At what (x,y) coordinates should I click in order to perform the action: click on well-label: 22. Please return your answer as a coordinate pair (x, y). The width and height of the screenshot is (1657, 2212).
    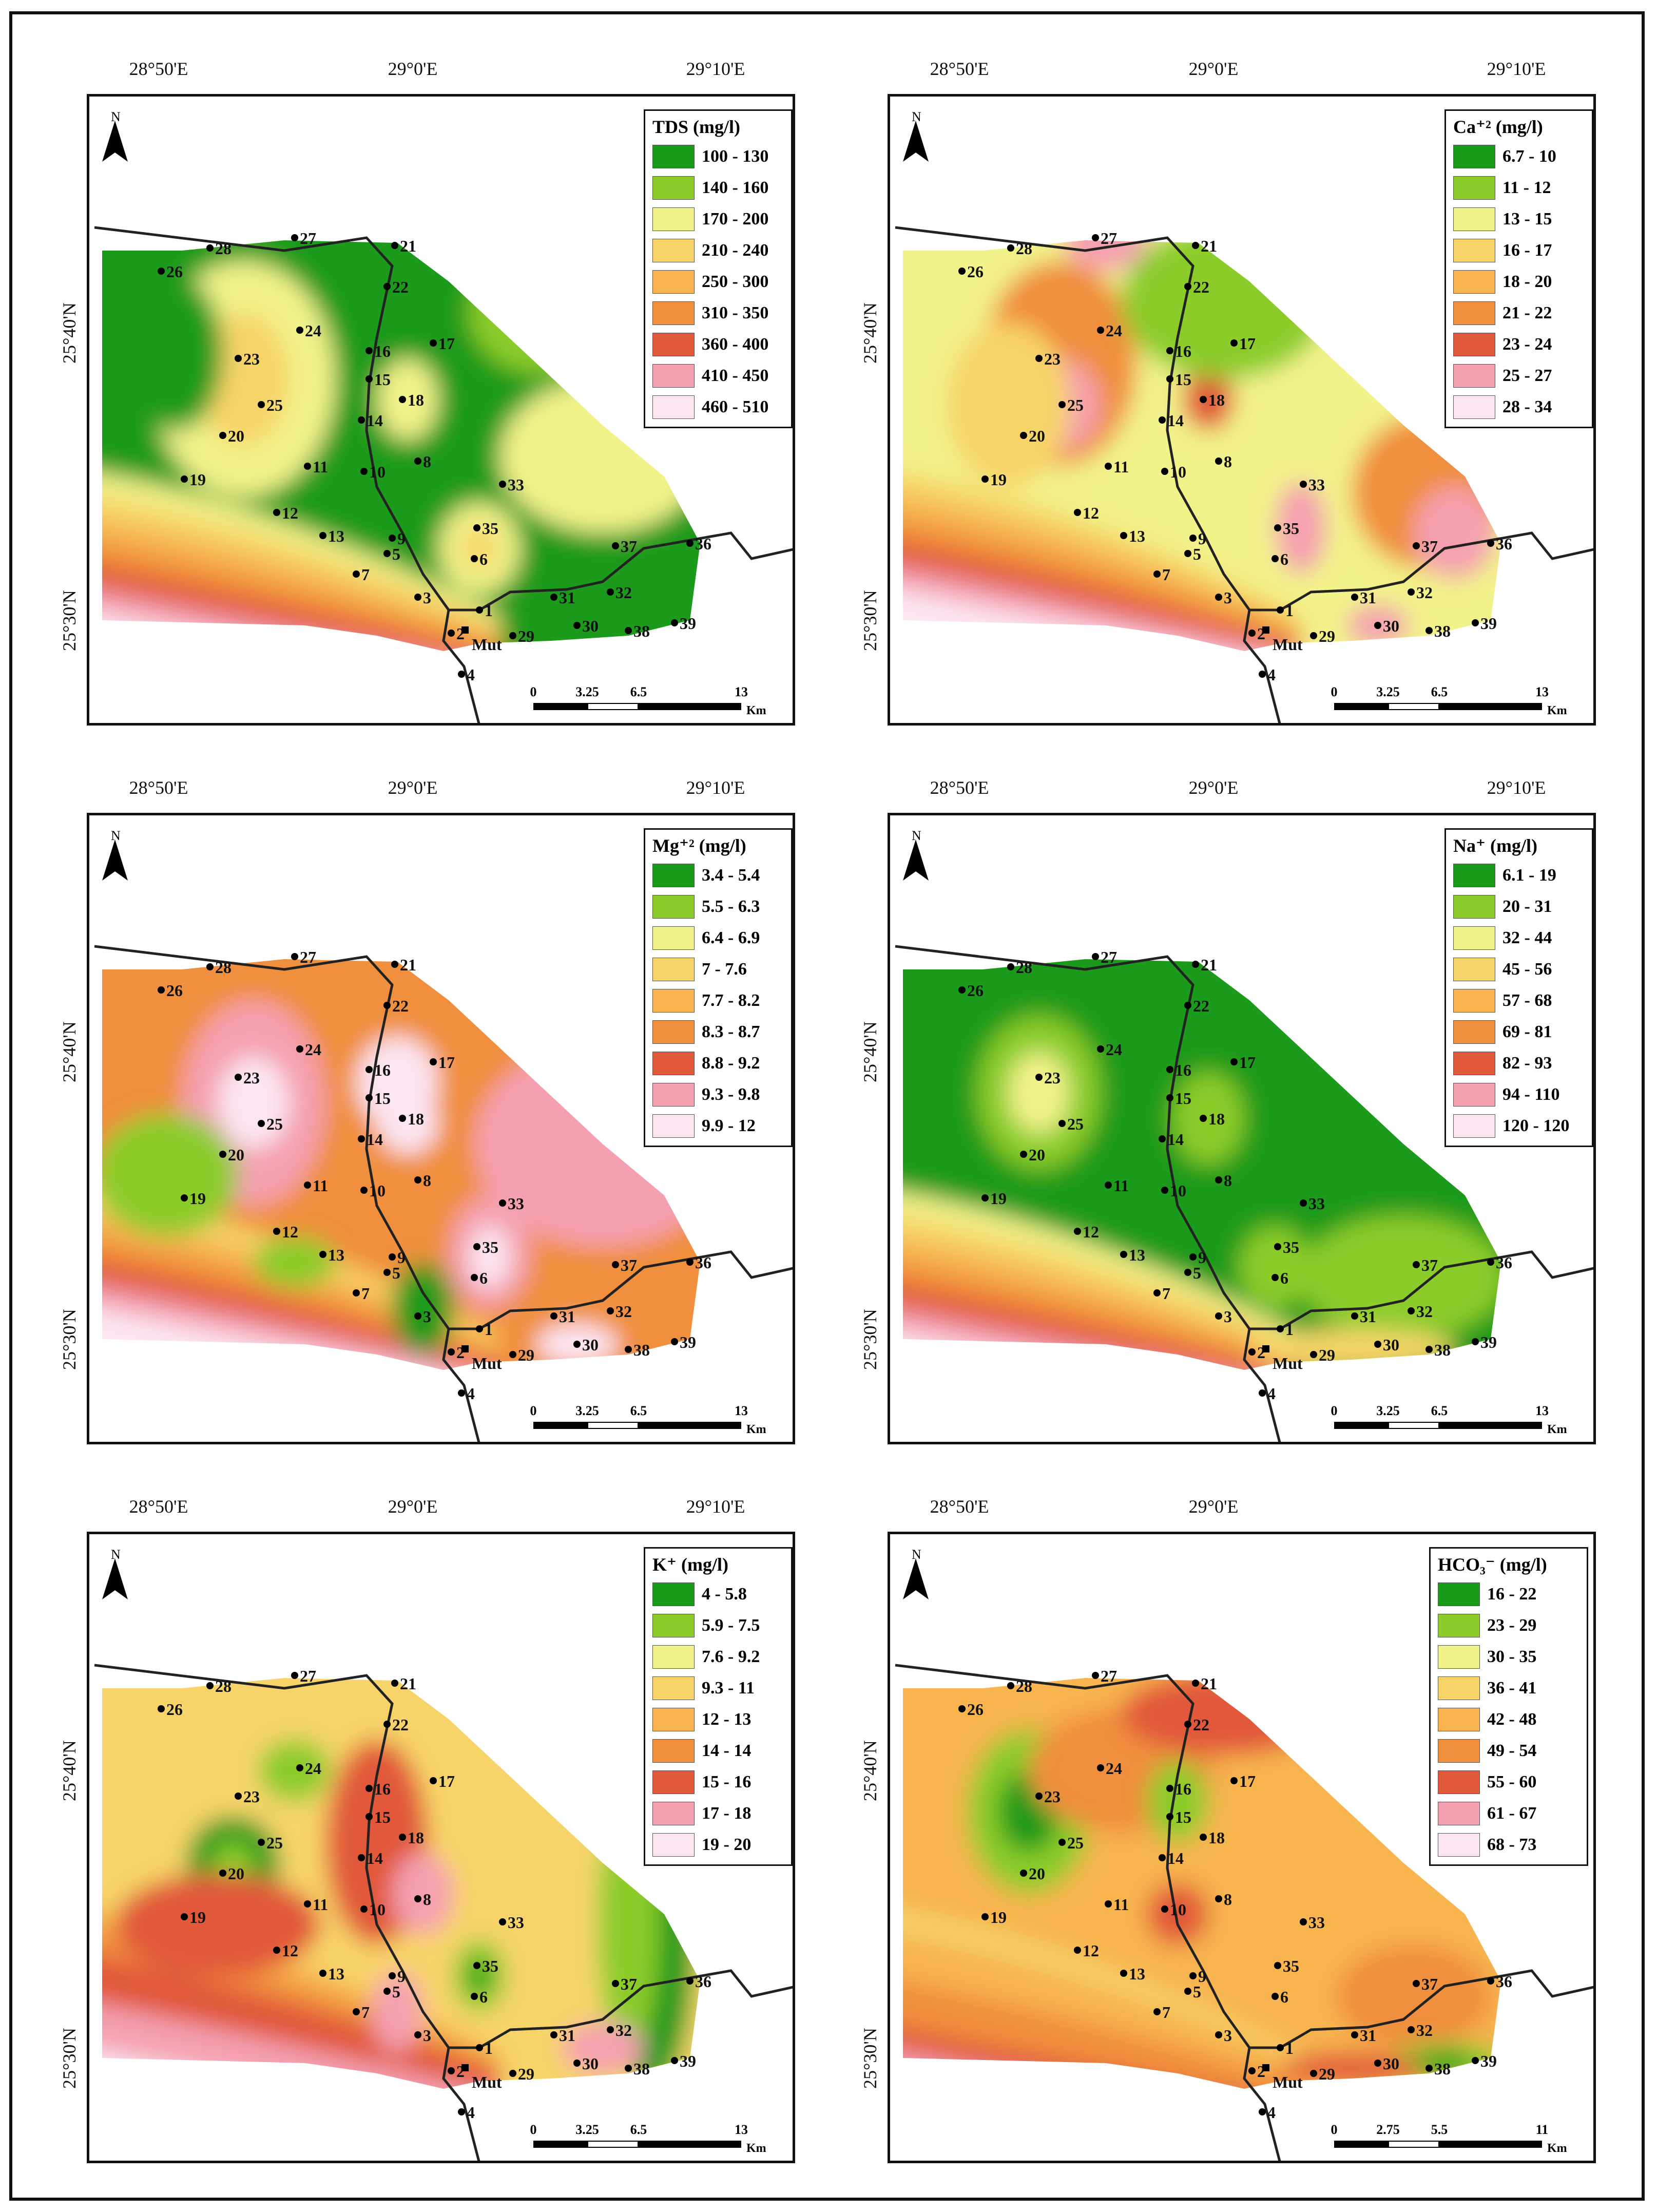
    Looking at the image, I should click on (1201, 1724).